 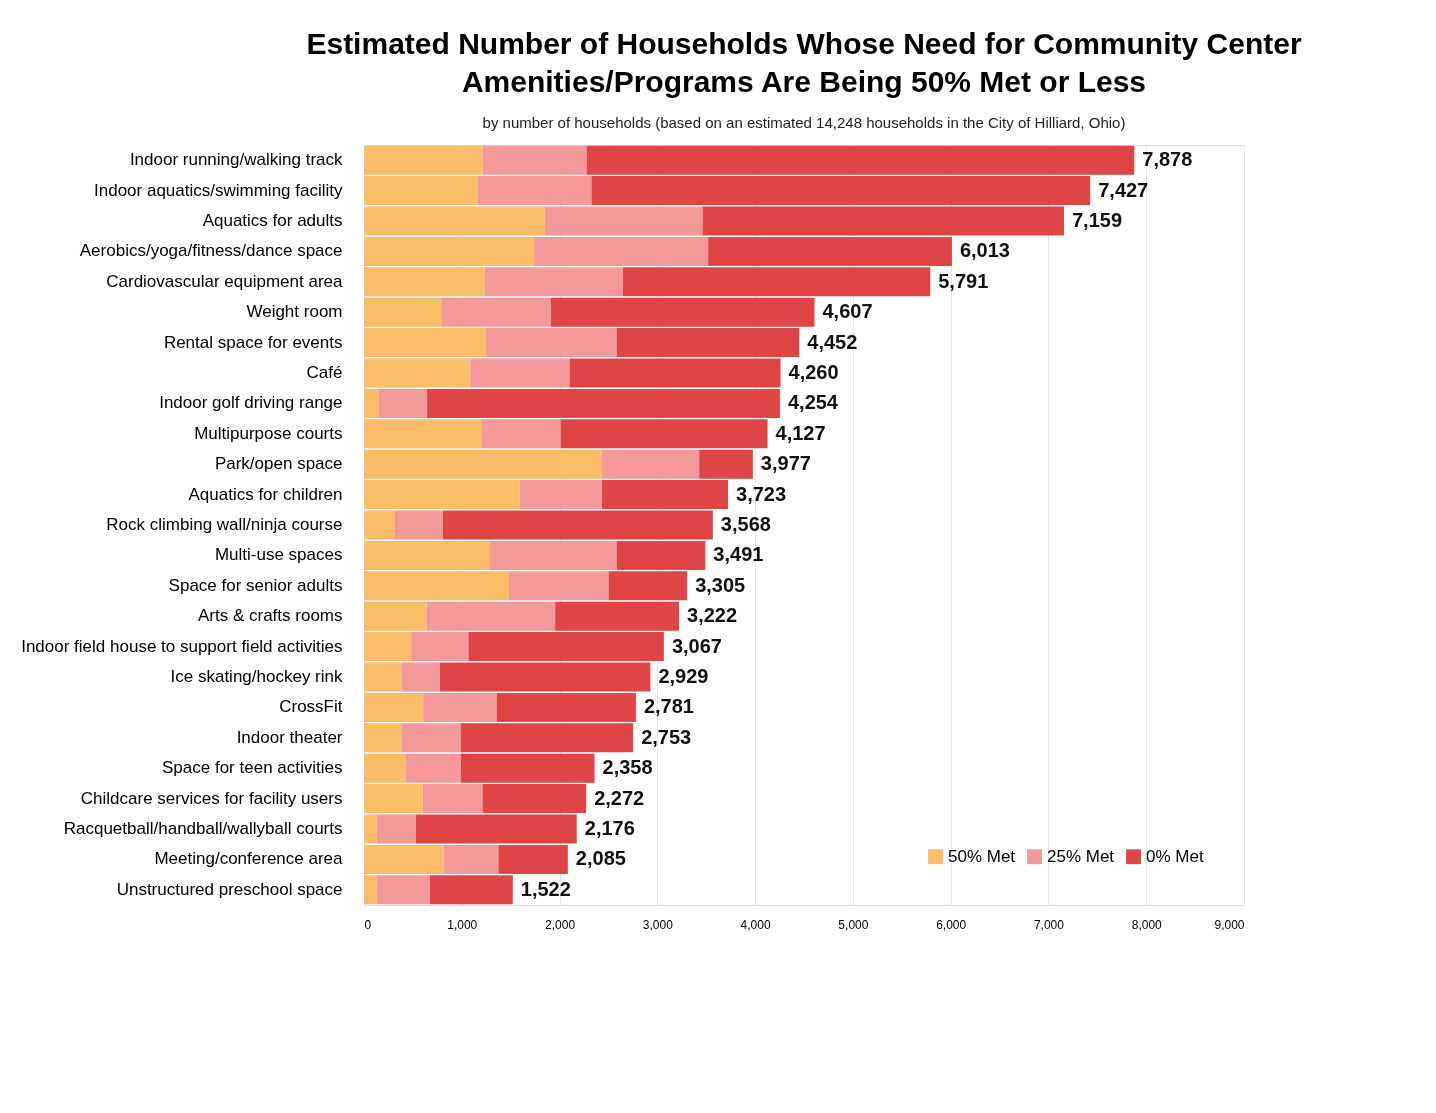 What do you see at coordinates (1147, 924) in the screenshot?
I see `x-tick-label: 8,000` at bounding box center [1147, 924].